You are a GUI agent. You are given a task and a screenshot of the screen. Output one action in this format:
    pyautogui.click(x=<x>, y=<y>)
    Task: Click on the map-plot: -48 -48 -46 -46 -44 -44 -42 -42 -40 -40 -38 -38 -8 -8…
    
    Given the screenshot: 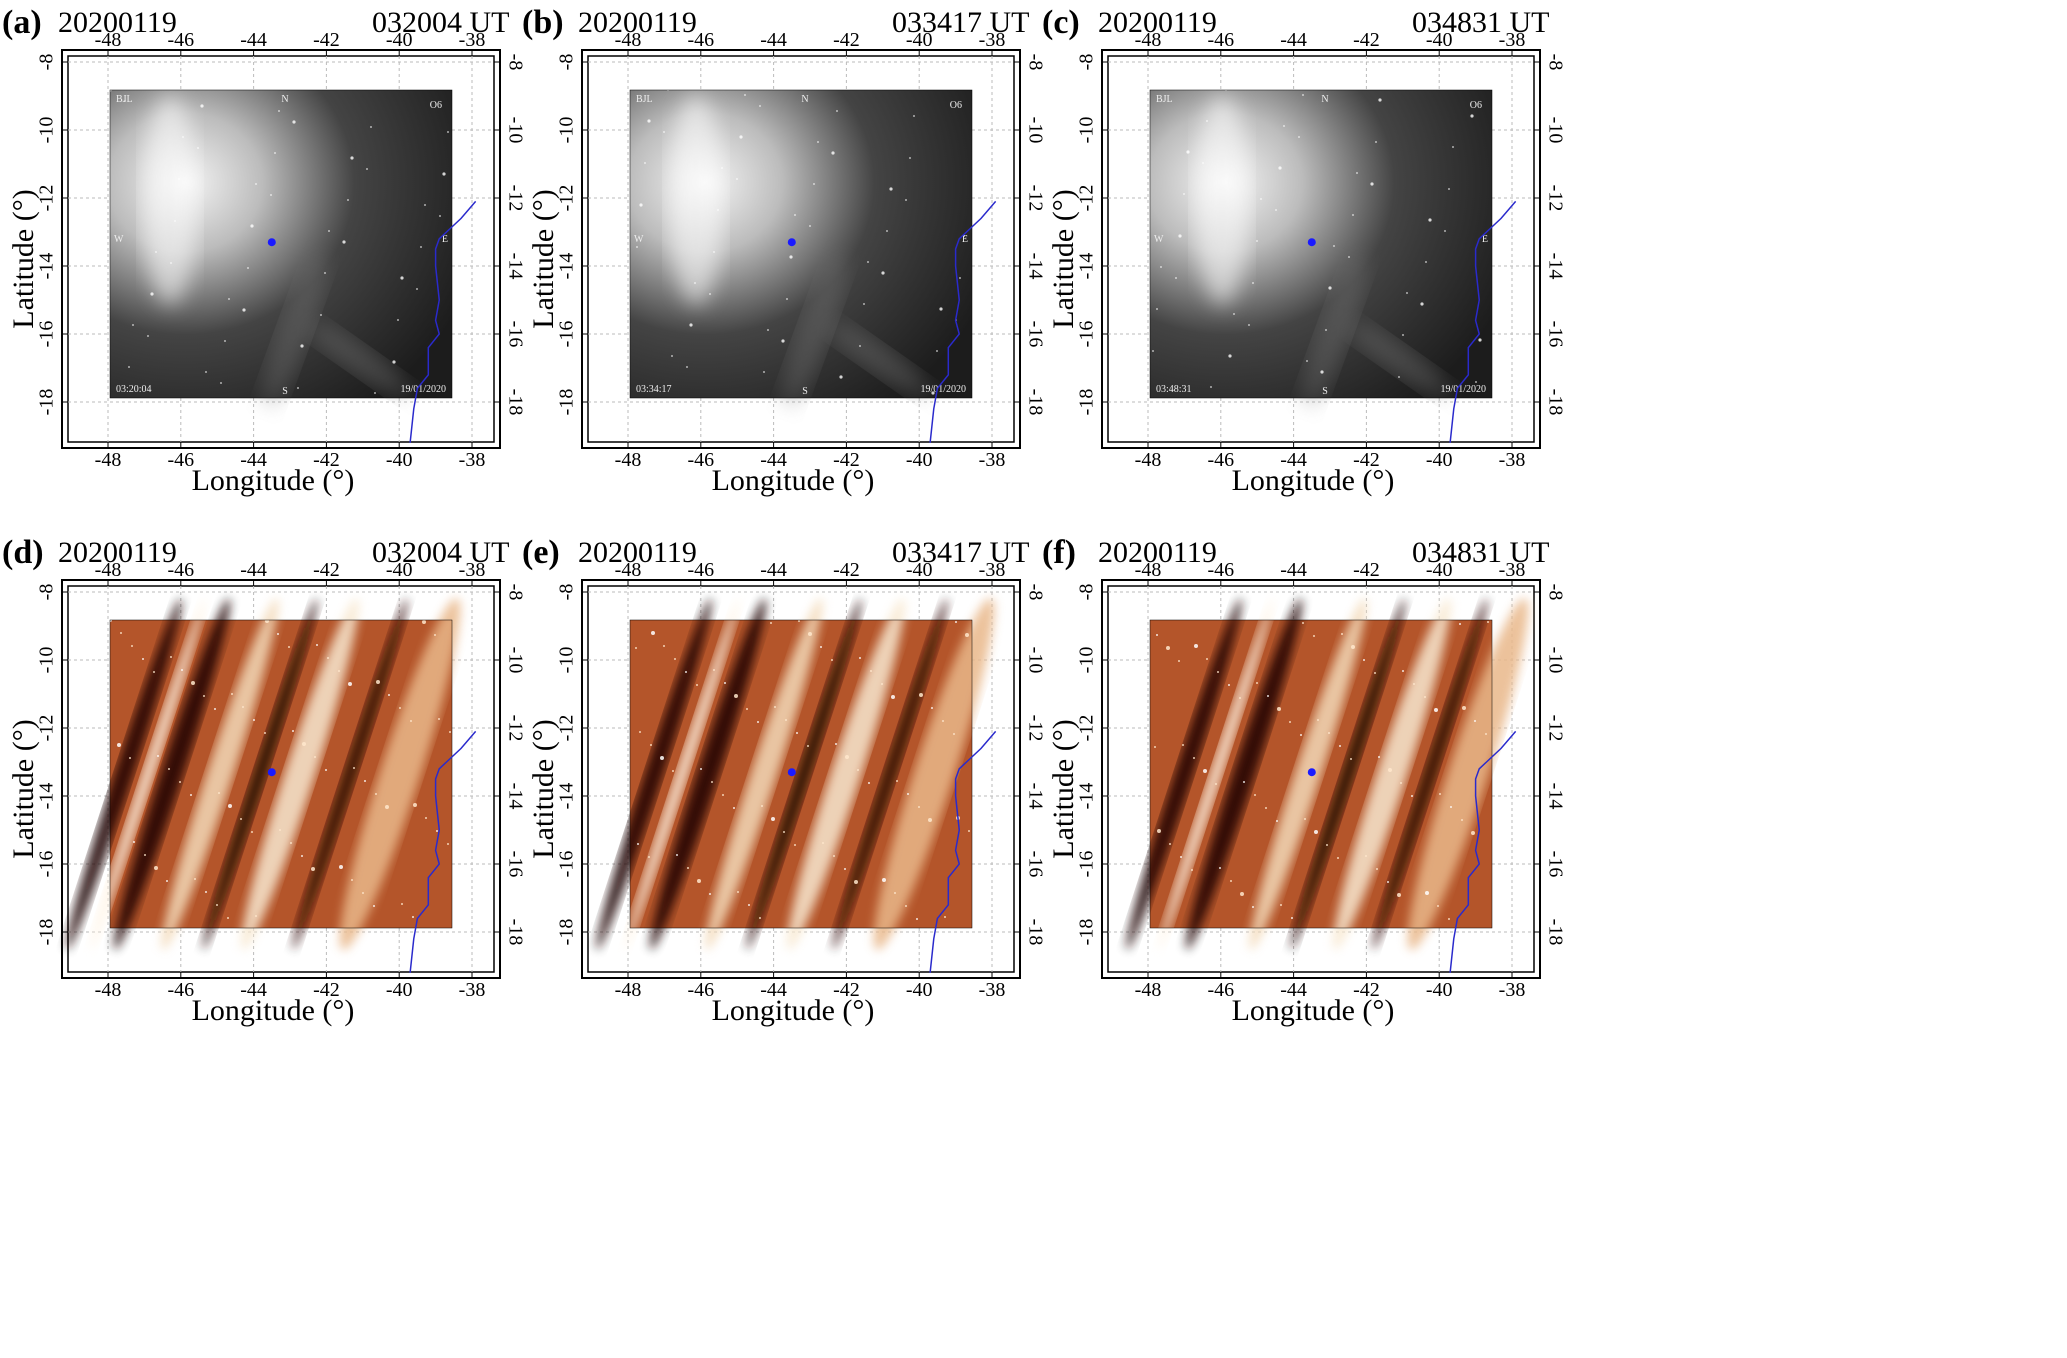 What is the action you would take?
    pyautogui.click(x=1307, y=793)
    